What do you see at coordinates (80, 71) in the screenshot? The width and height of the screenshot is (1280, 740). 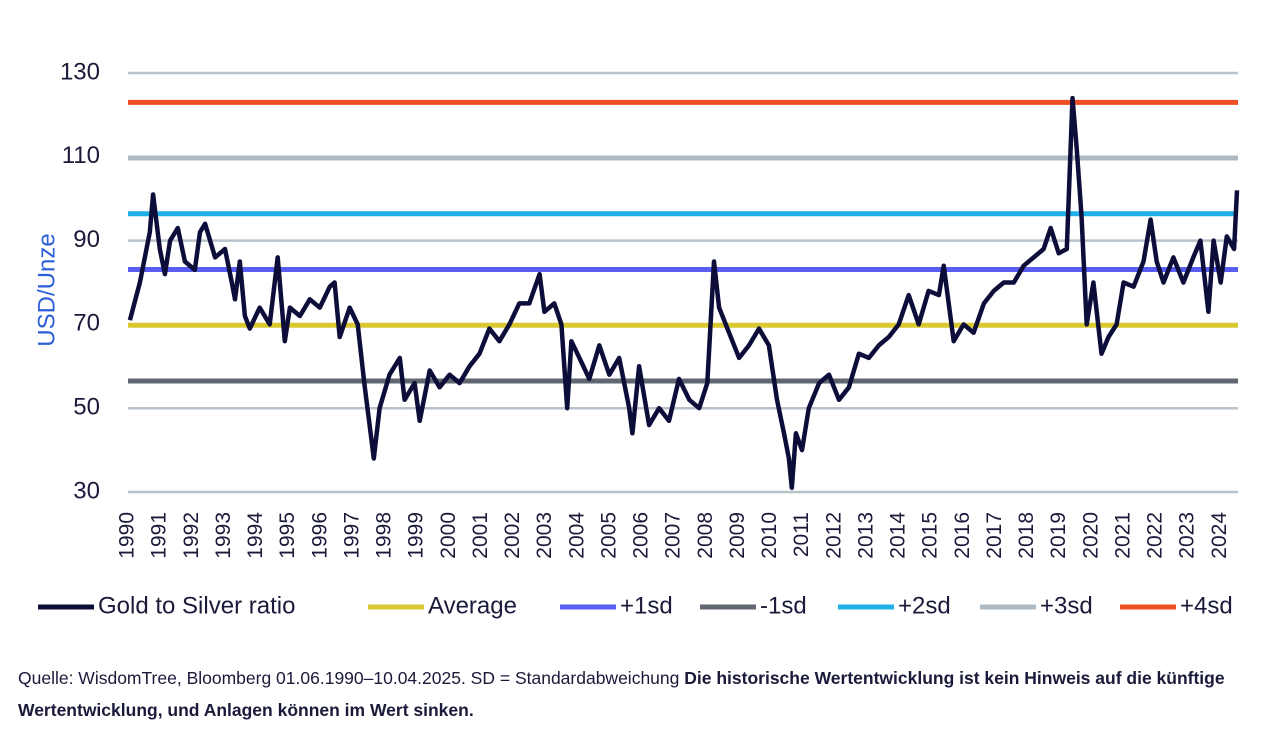 I see `y-tick-label: 130` at bounding box center [80, 71].